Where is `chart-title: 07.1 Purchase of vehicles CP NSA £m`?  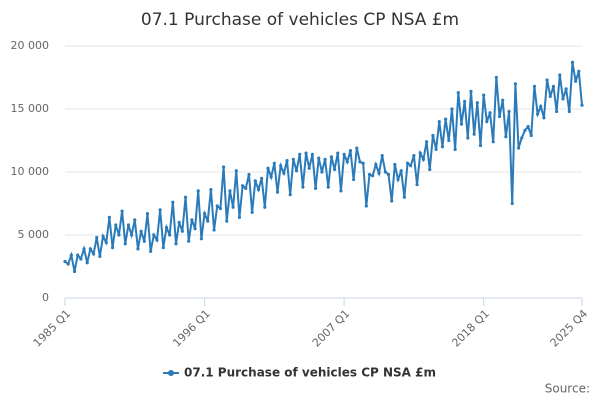
chart-title: 07.1 Purchase of vehicles CP NSA £m is located at coordinates (300, 20).